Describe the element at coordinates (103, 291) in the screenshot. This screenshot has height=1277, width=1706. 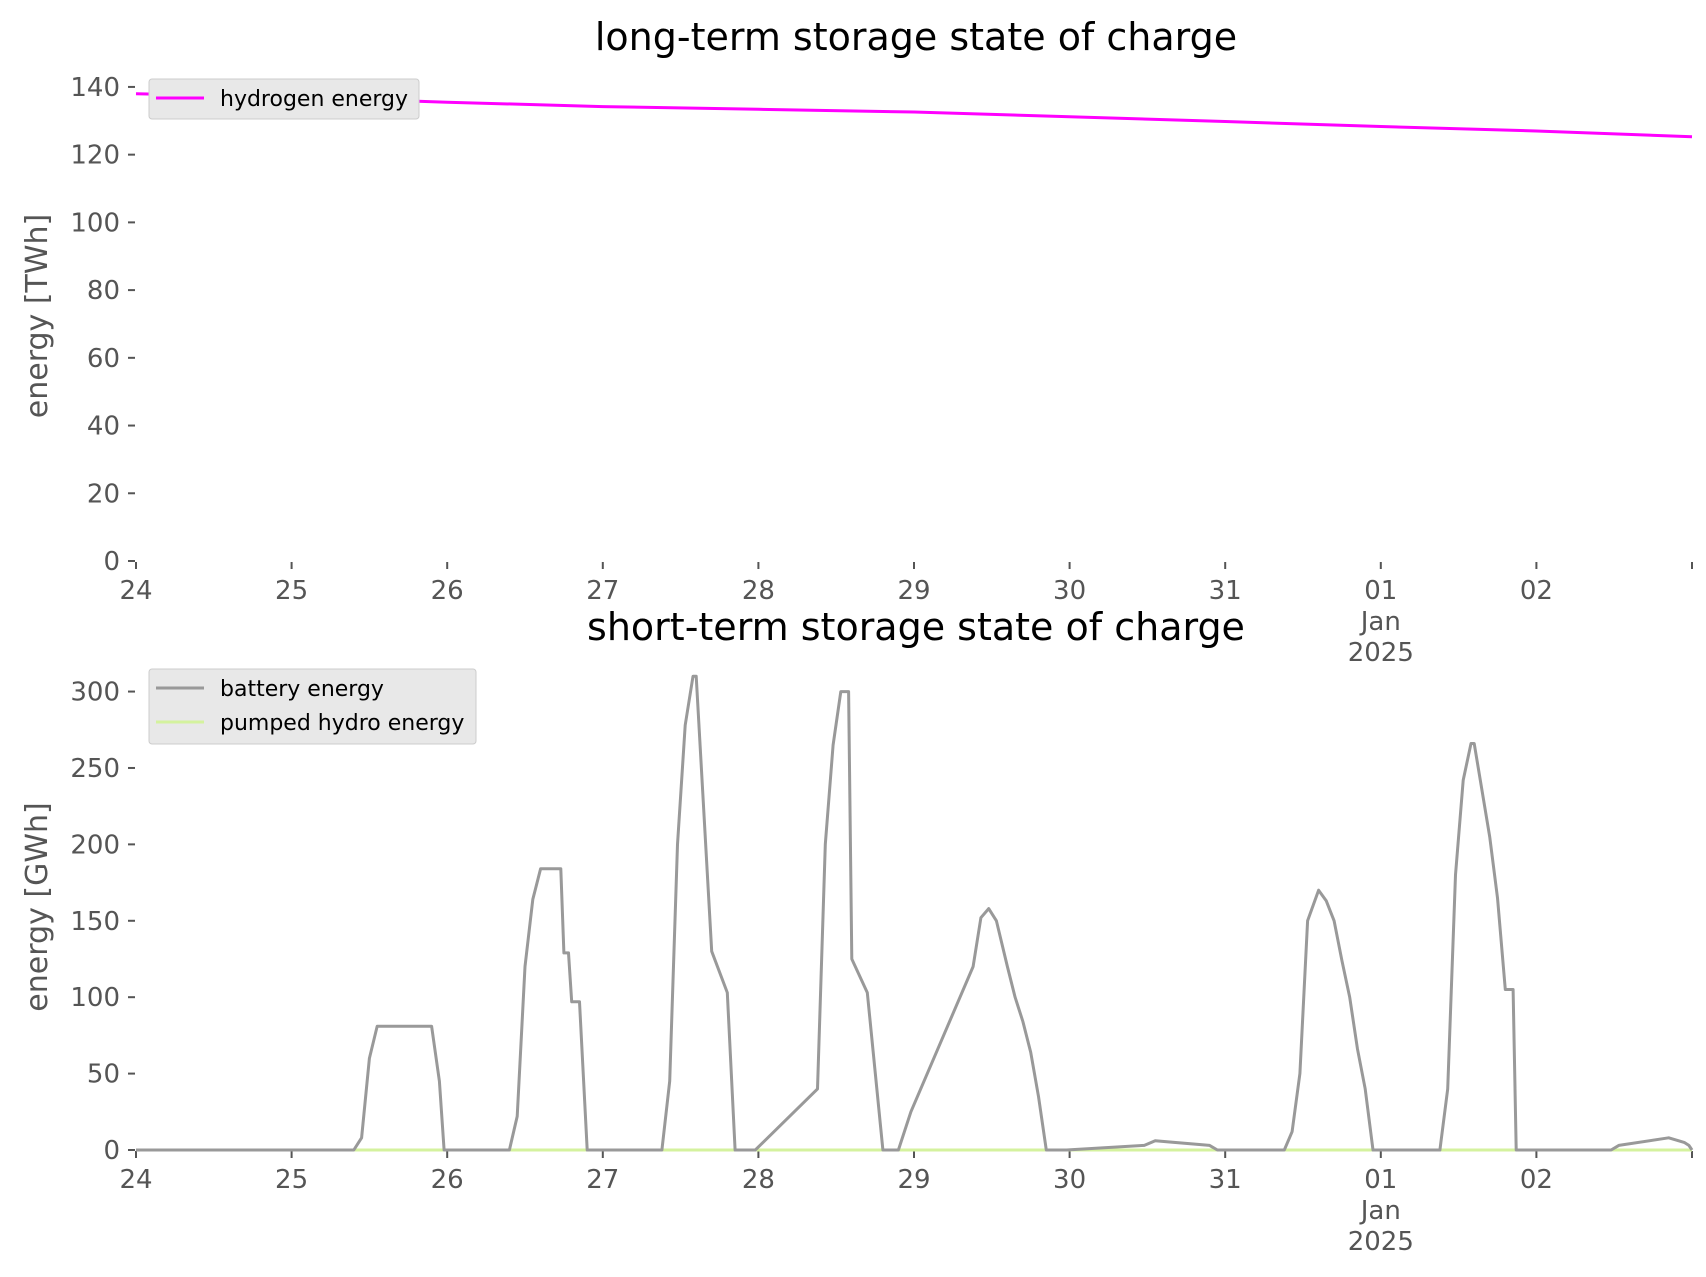
I see `y-tick-label: 80` at that location.